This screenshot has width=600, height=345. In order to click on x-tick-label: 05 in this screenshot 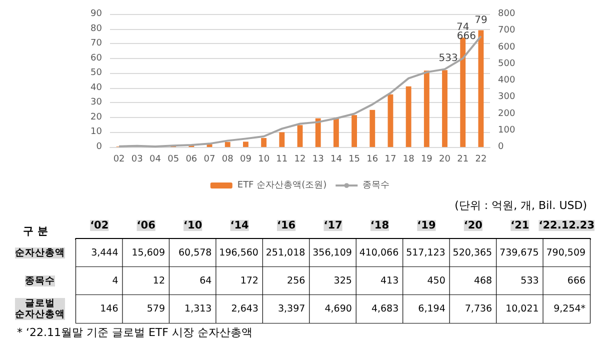, I will do `click(174, 159)`.